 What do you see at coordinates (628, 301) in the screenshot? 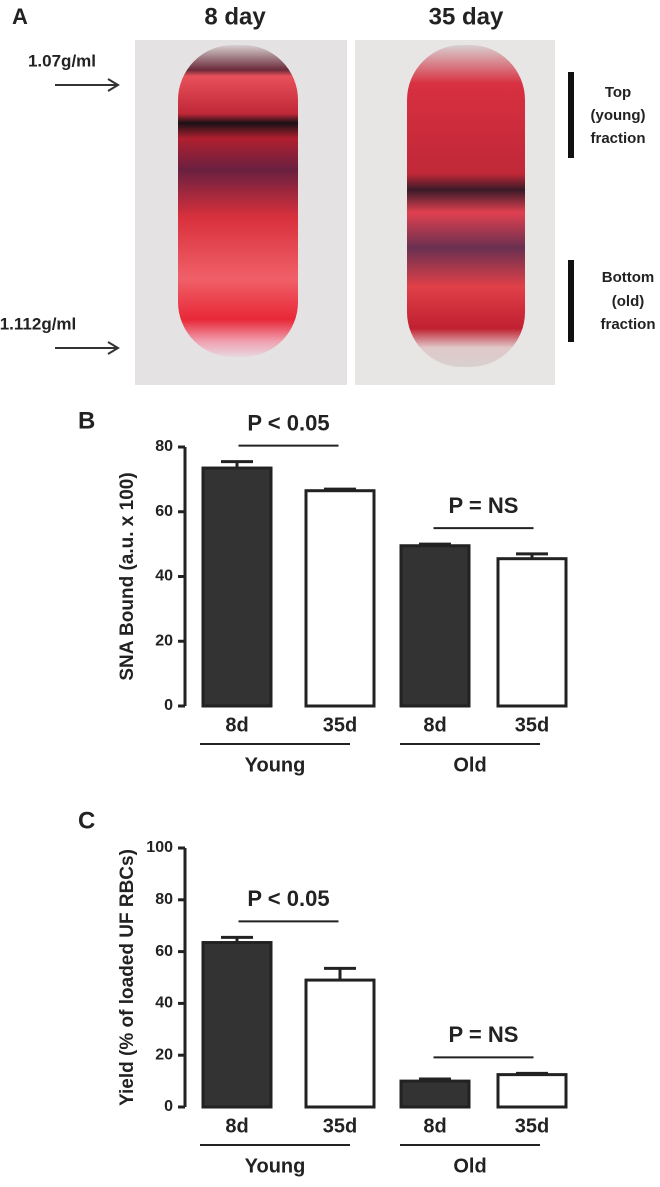
I see `fraction-label: (old)` at bounding box center [628, 301].